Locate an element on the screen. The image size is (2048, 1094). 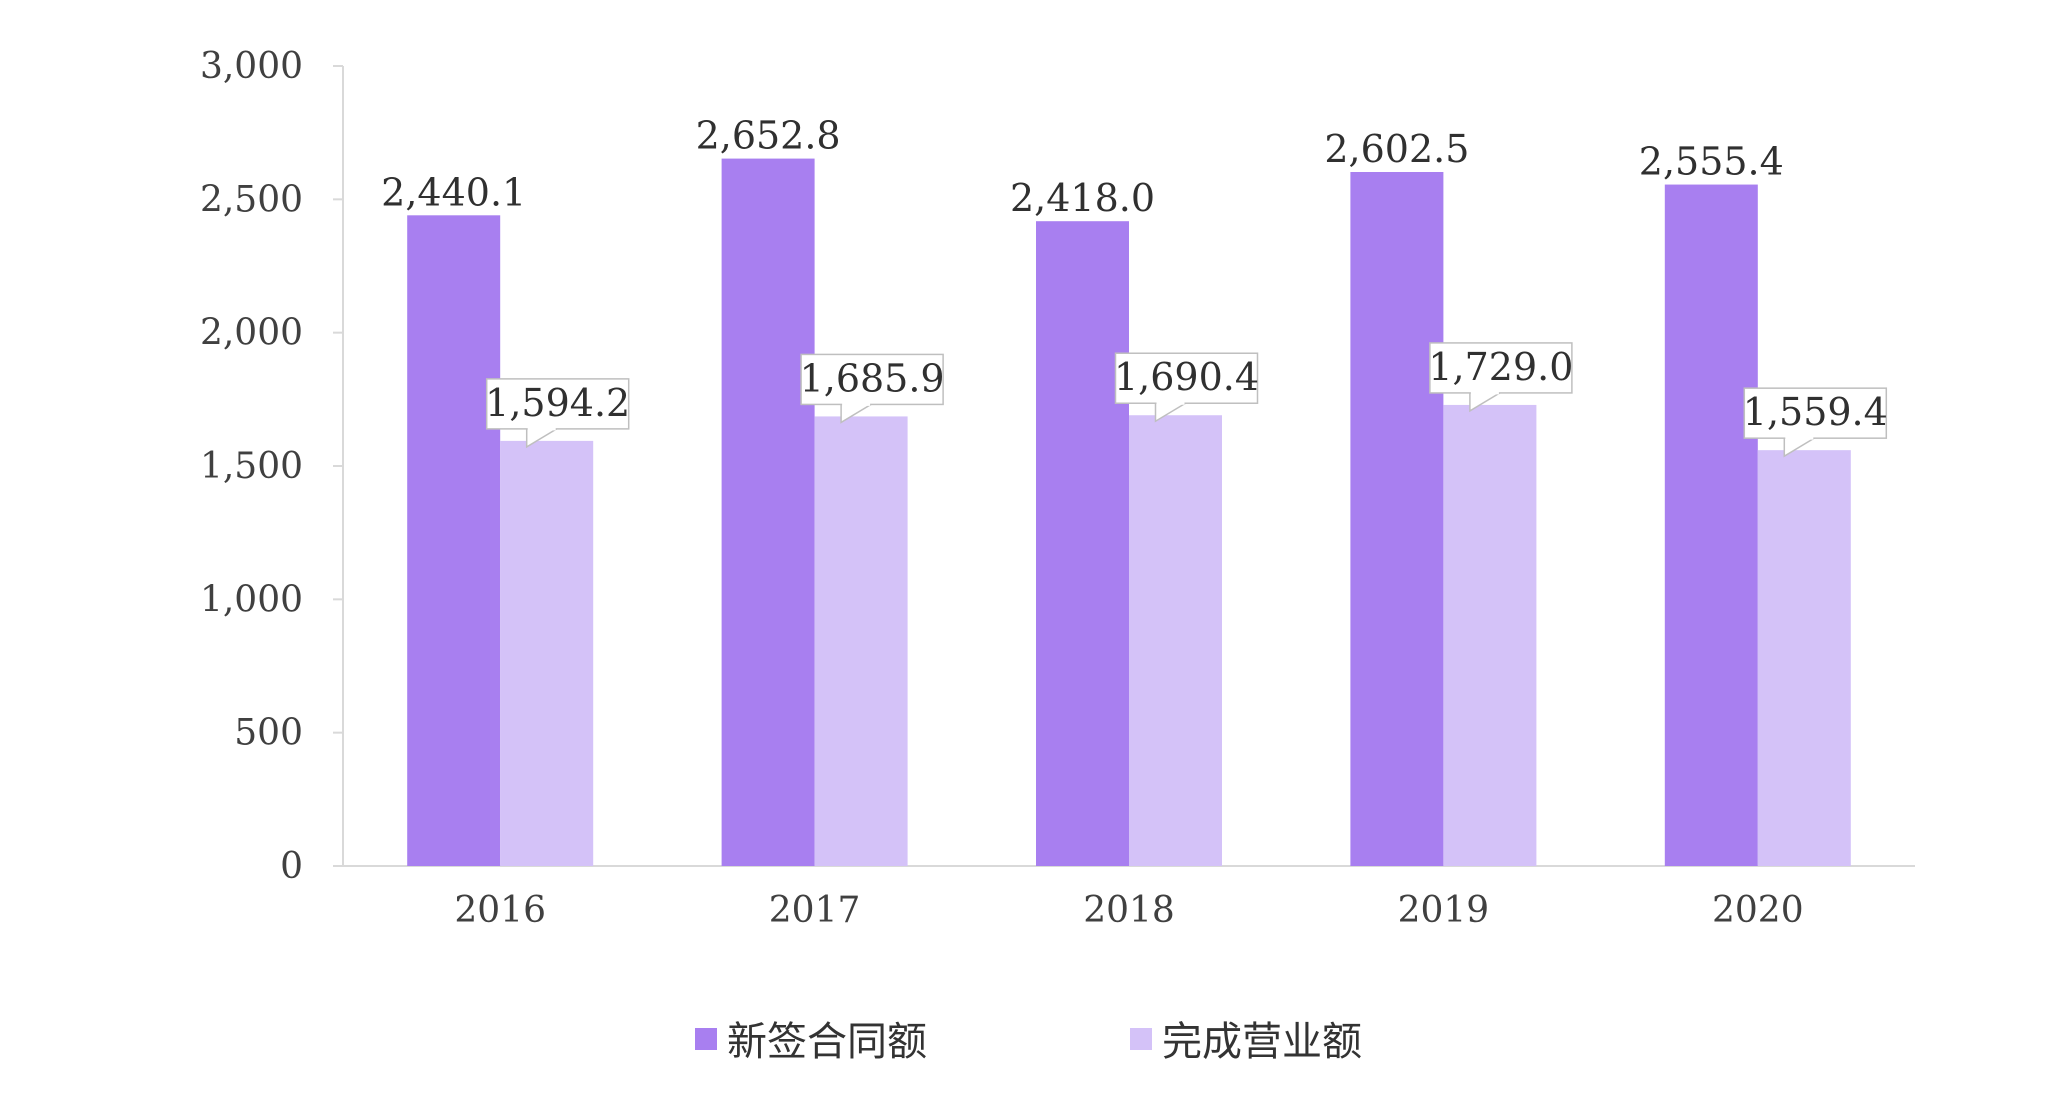
y-tick-label: 0 is located at coordinates (291, 866).